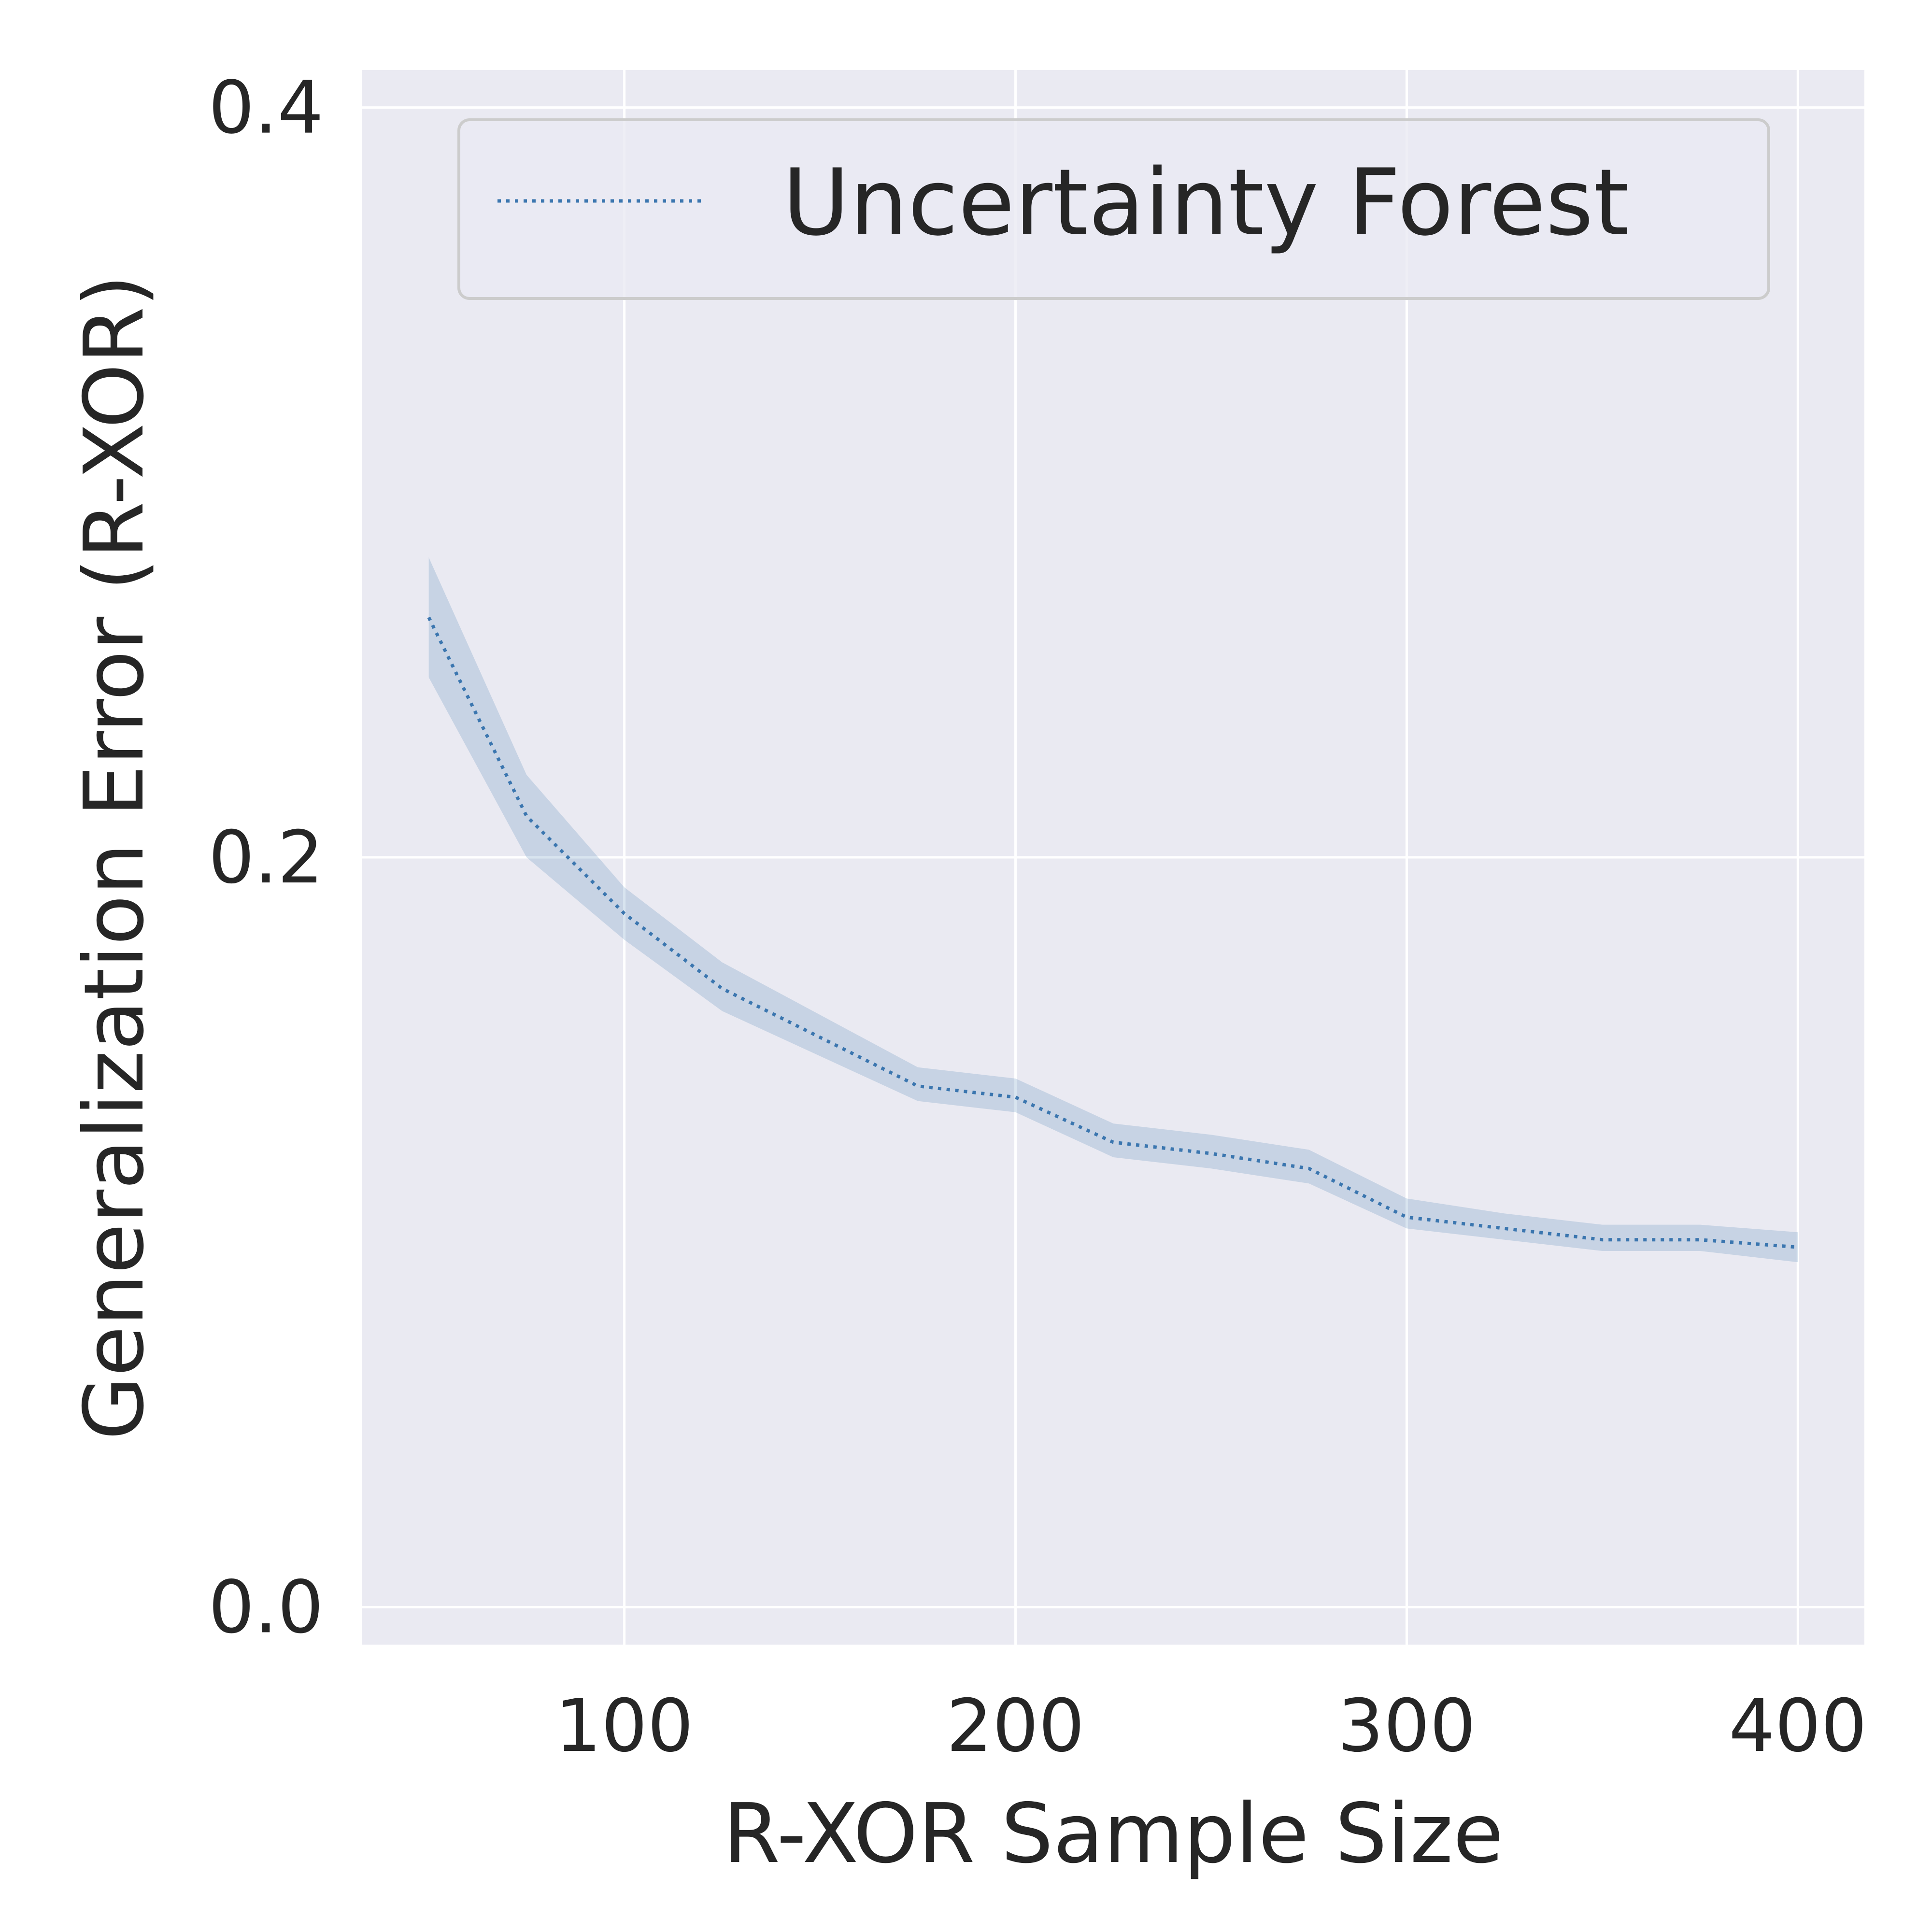 This screenshot has width=1932, height=1932. I want to click on y-tick-label-0-4: 0.4, so click(266, 108).